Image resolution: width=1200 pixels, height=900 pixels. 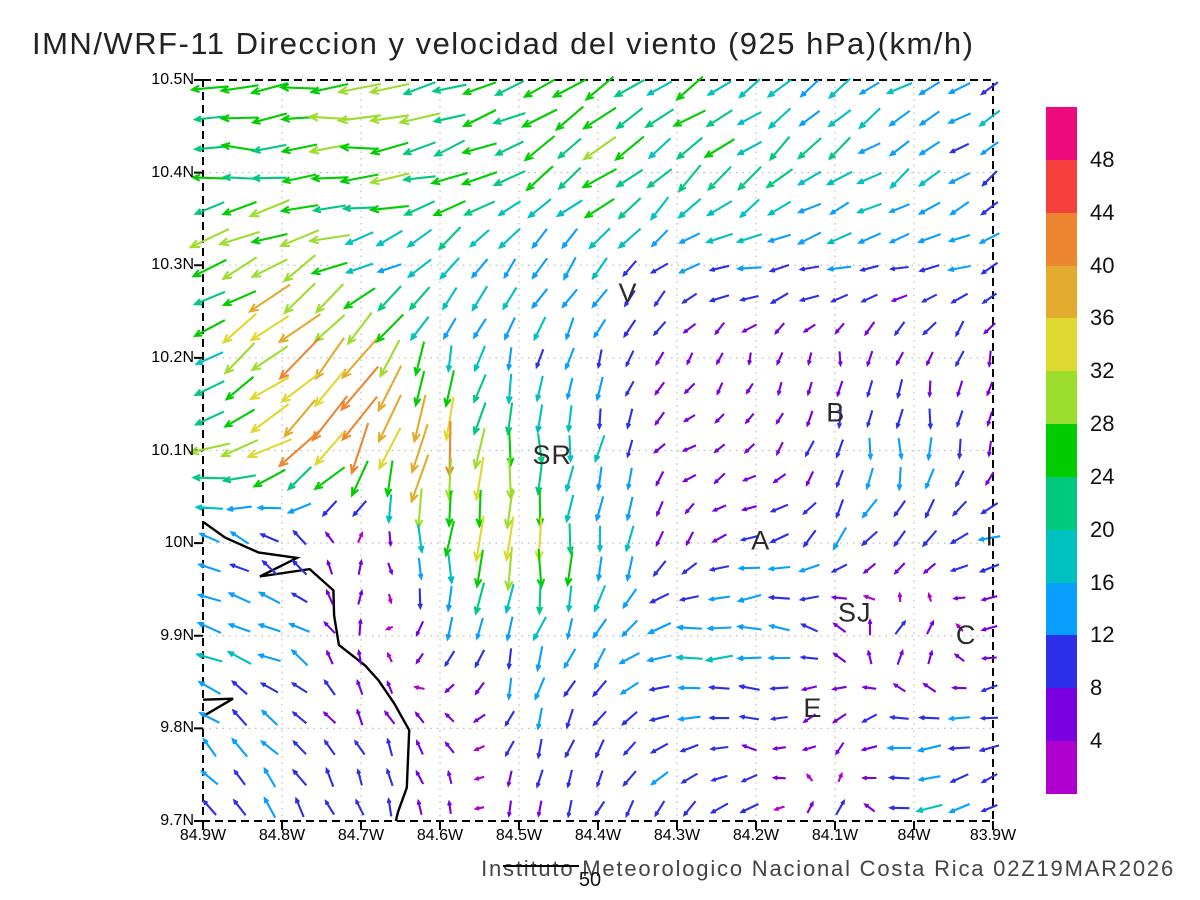 I want to click on colorbar-tick-label: 32, so click(x=1102, y=371).